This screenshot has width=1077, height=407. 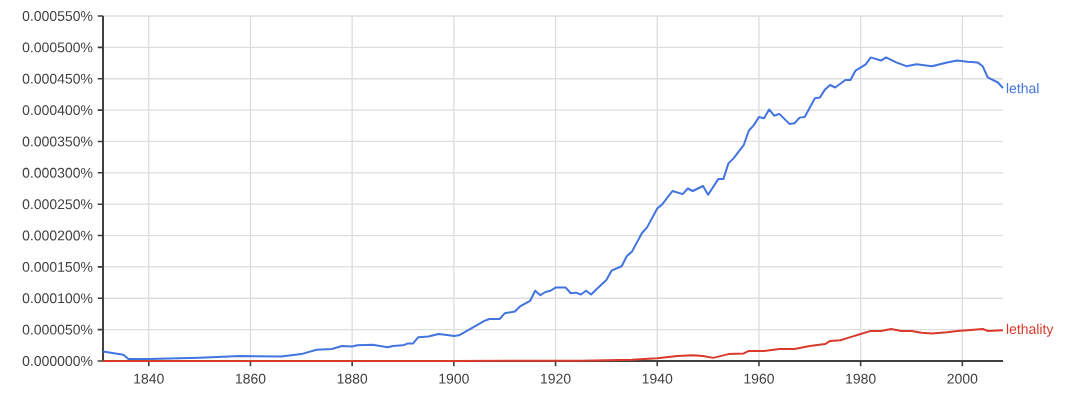 I want to click on y-tick-label: 0.000550%, so click(x=57, y=16).